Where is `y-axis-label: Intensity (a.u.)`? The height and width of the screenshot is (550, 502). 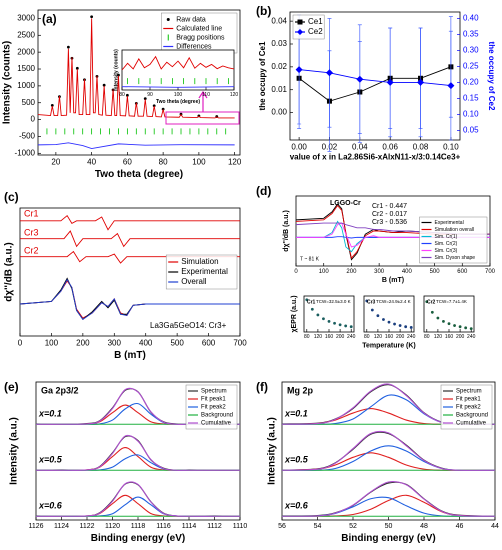 y-axis-label: Intensity (a.u.) is located at coordinates (14, 451).